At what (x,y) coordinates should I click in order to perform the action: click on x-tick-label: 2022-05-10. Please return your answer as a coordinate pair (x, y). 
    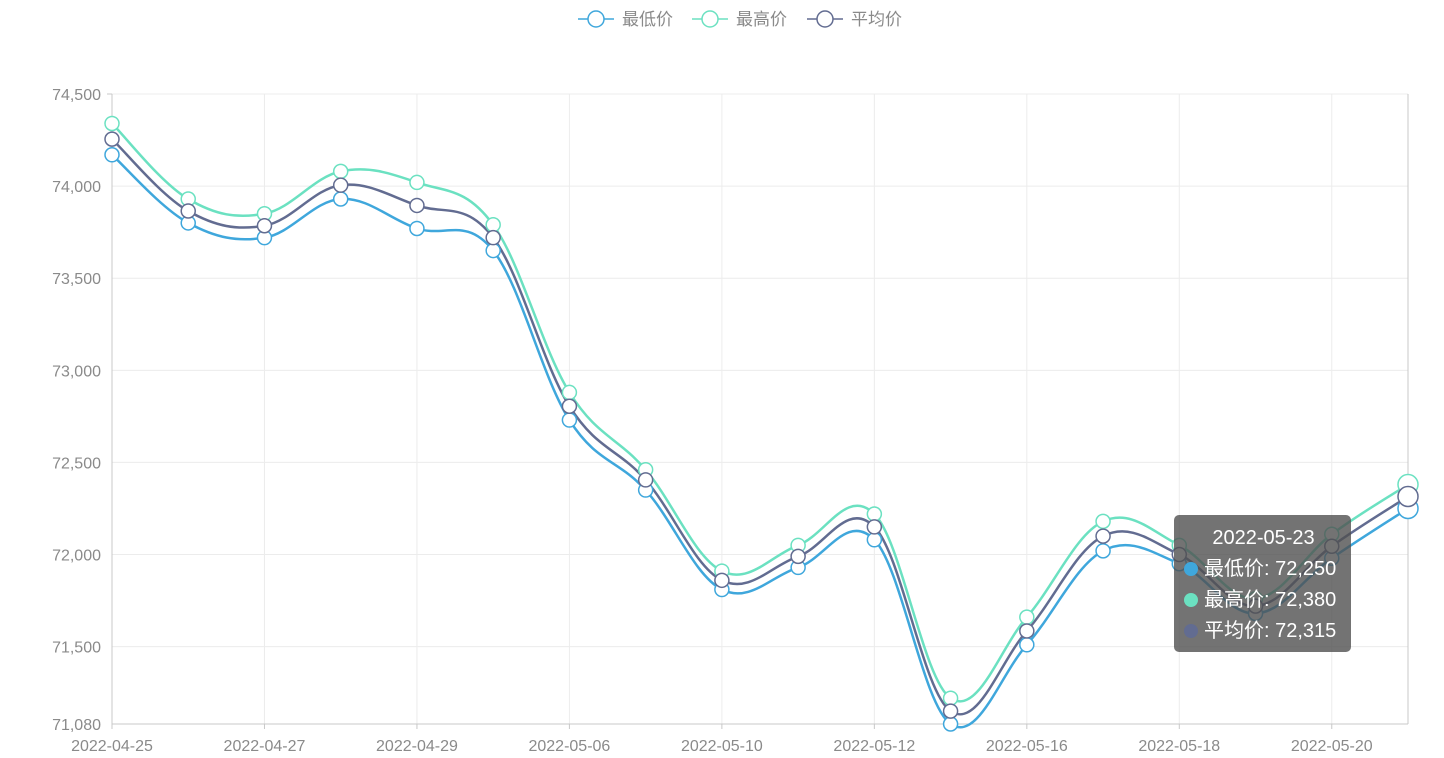
    Looking at the image, I should click on (722, 746).